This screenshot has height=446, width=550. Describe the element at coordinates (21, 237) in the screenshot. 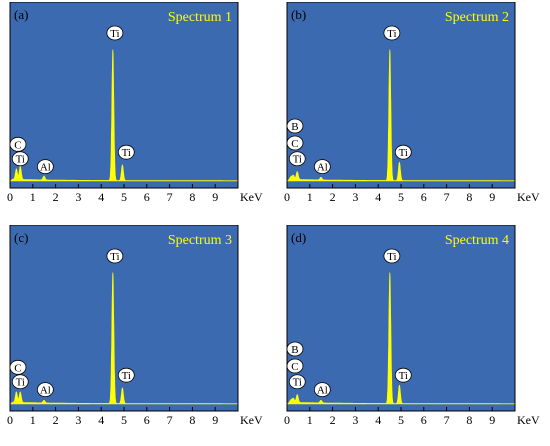

I see `panel-label: (c)` at that location.